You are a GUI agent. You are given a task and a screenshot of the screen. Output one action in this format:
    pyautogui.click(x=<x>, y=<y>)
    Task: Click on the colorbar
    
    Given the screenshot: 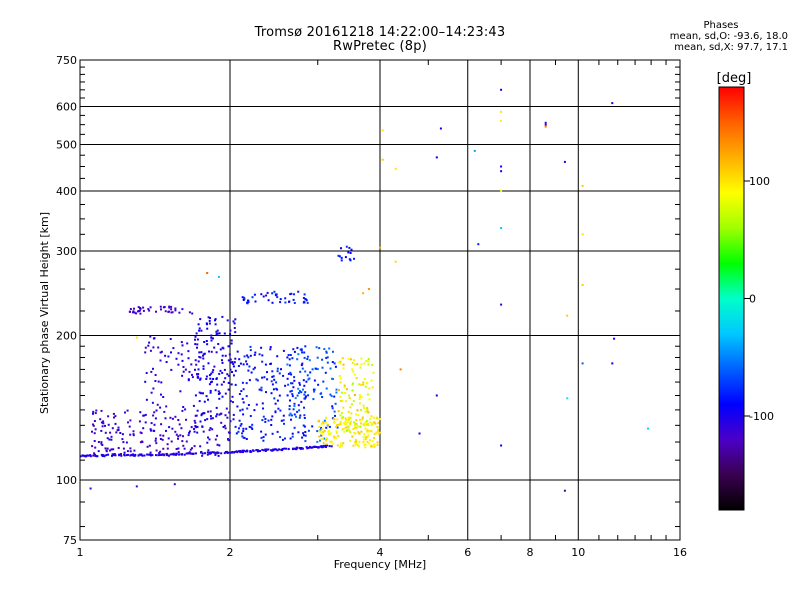 What is the action you would take?
    pyautogui.click(x=731, y=298)
    